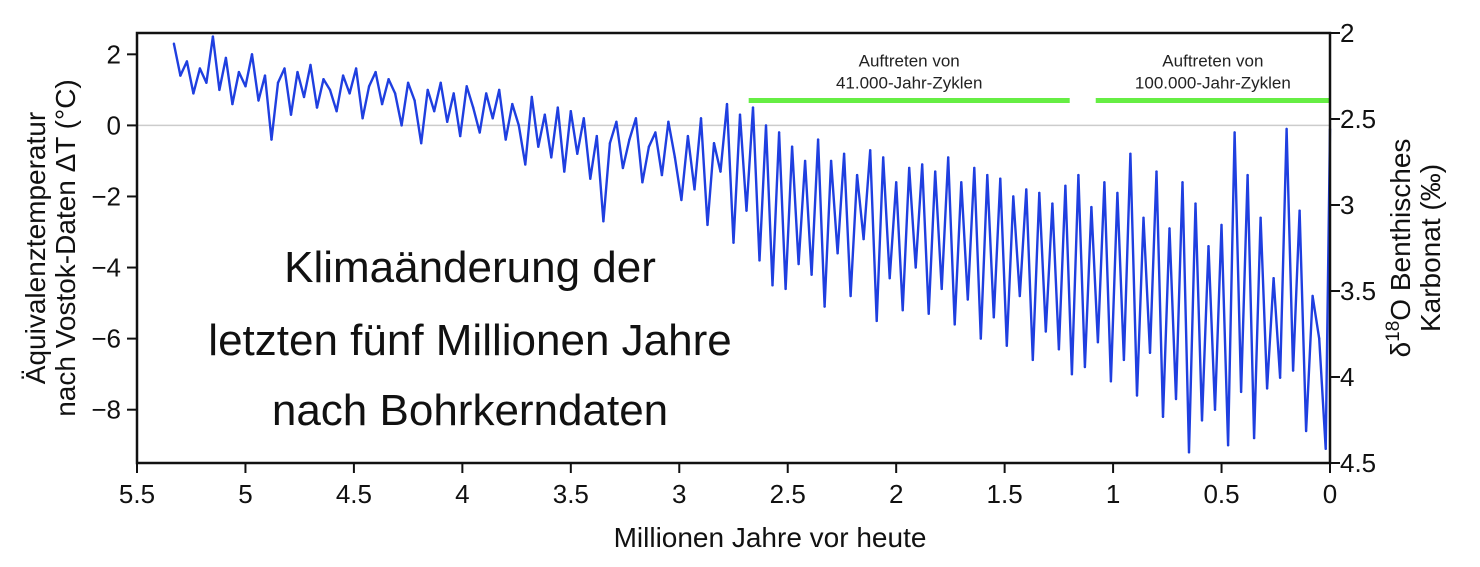 This screenshot has width=1480, height=567. What do you see at coordinates (1330, 494) in the screenshot?
I see `x-tick-label: 0` at bounding box center [1330, 494].